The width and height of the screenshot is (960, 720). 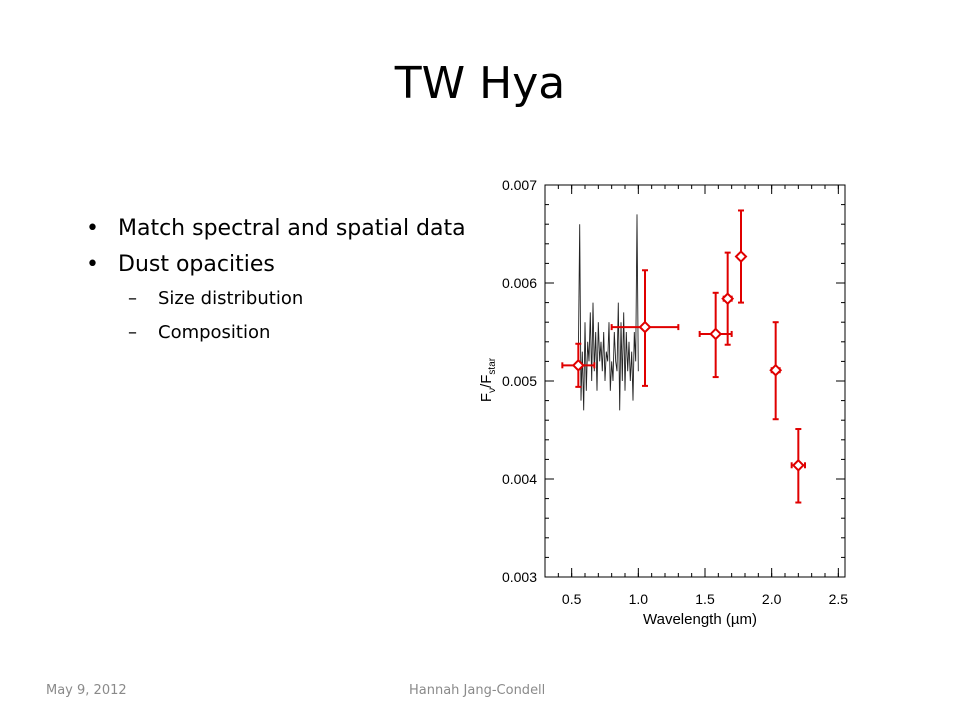 What do you see at coordinates (86, 690) in the screenshot?
I see `footer-date: May 9, 2012` at bounding box center [86, 690].